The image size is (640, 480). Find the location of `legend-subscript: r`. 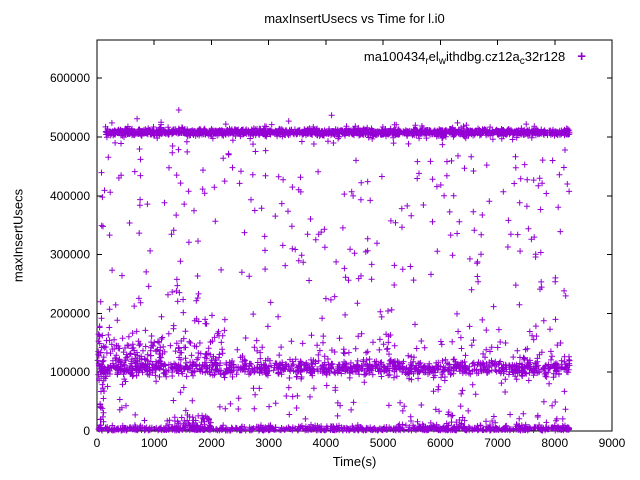

legend-subscript: r is located at coordinates (427, 61).